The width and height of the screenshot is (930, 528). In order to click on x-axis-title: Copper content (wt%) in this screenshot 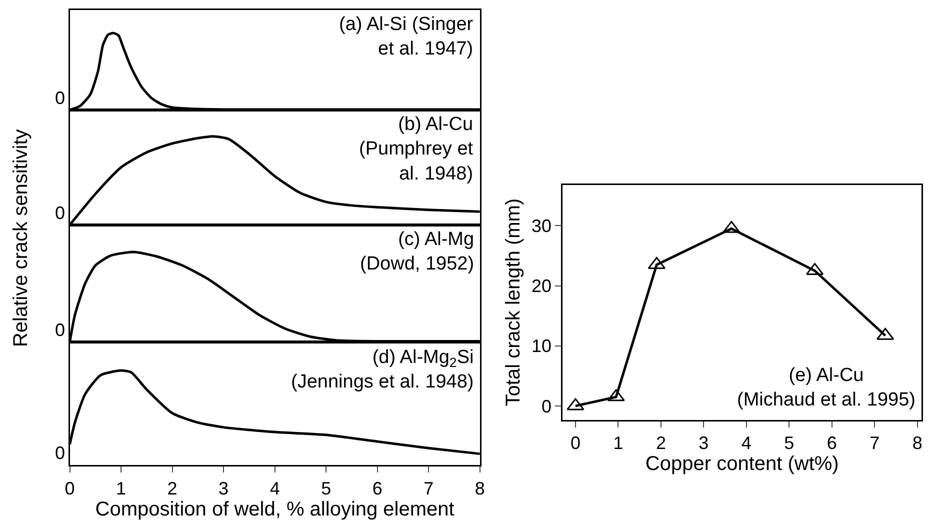, I will do `click(742, 464)`.